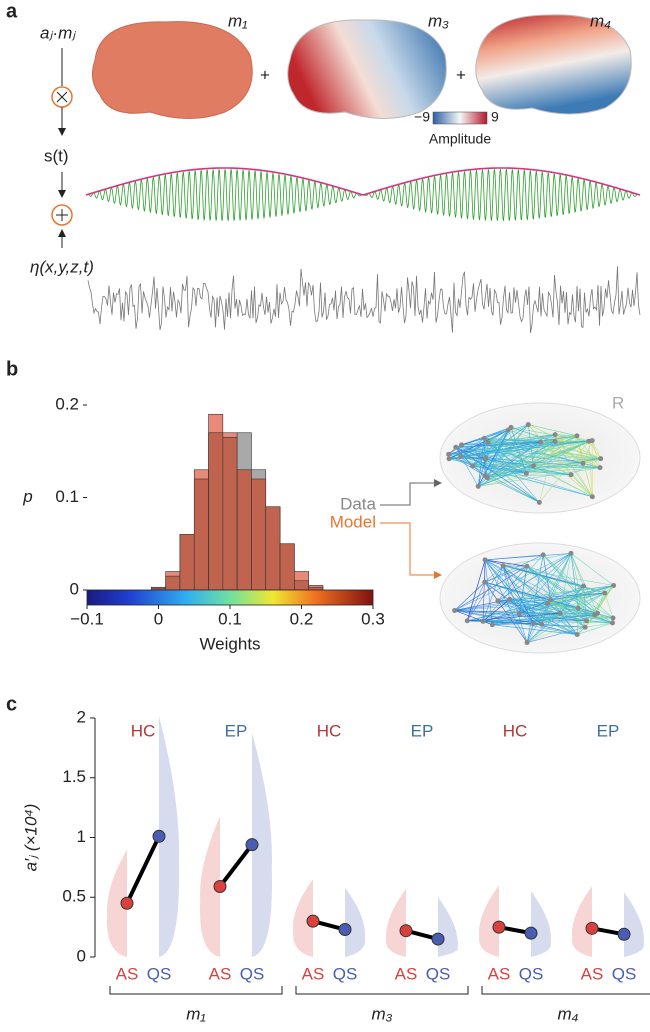 The width and height of the screenshot is (650, 1032). Describe the element at coordinates (62, 266) in the screenshot. I see `noise-label: η(x,y,z,t)` at that location.